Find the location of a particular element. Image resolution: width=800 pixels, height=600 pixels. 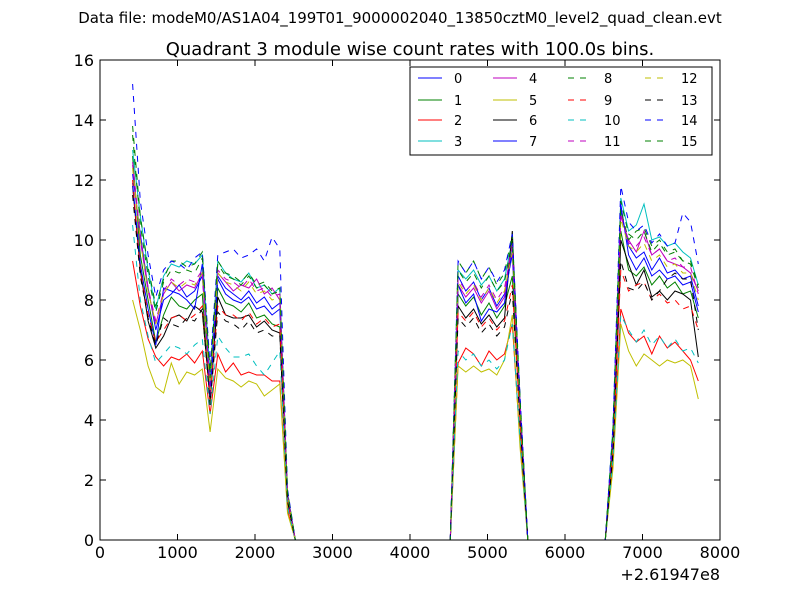

legend-frame is located at coordinates (561, 111).